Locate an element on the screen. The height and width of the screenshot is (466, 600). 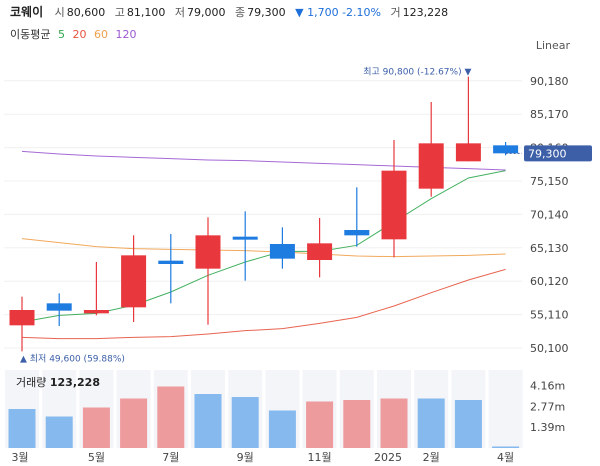
high-label: 고 is located at coordinates (119, 12).